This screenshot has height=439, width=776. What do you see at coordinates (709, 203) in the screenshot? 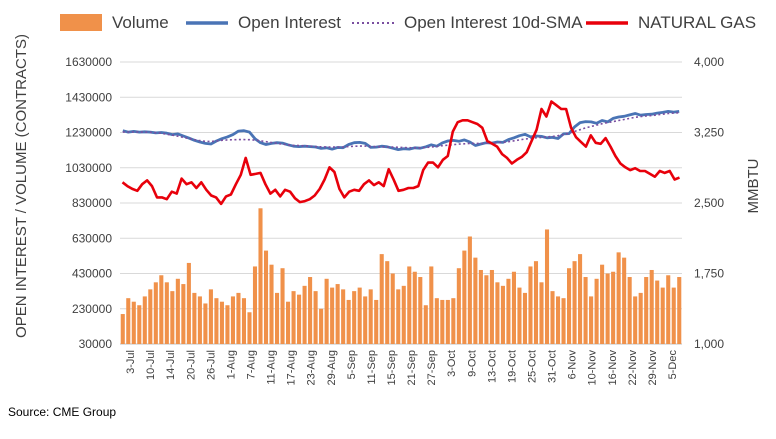
I see `y2-tick-label: 2,500` at bounding box center [709, 203].